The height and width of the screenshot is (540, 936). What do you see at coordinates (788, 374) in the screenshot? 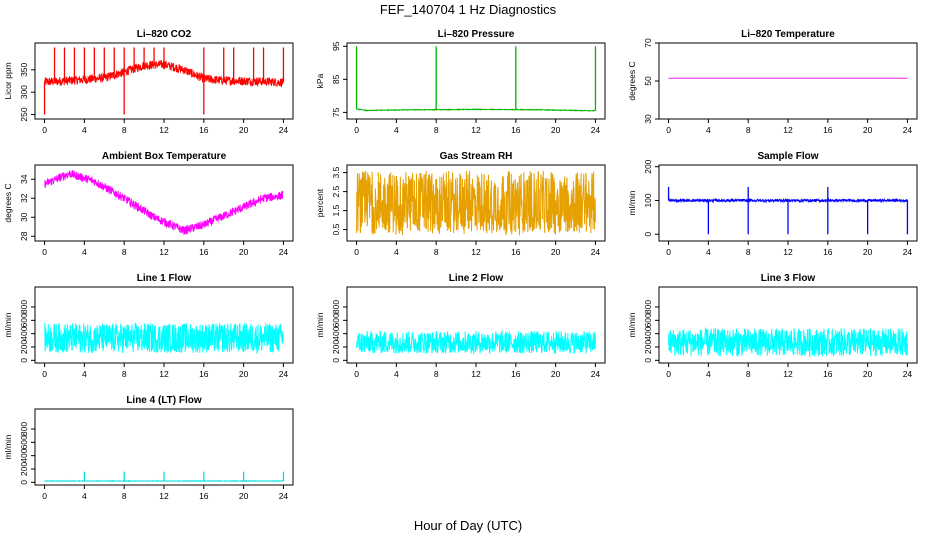
I see `x-tick-label-line3-flow-3: 12` at bounding box center [788, 374].